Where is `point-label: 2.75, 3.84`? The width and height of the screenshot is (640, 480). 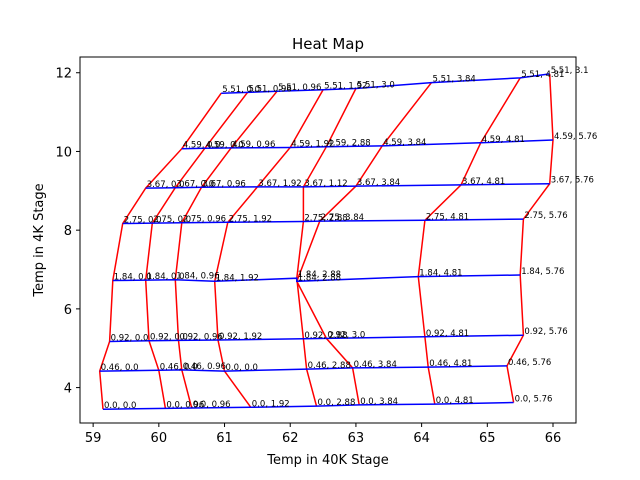 point-label: 2.75, 3.84 is located at coordinates (342, 218).